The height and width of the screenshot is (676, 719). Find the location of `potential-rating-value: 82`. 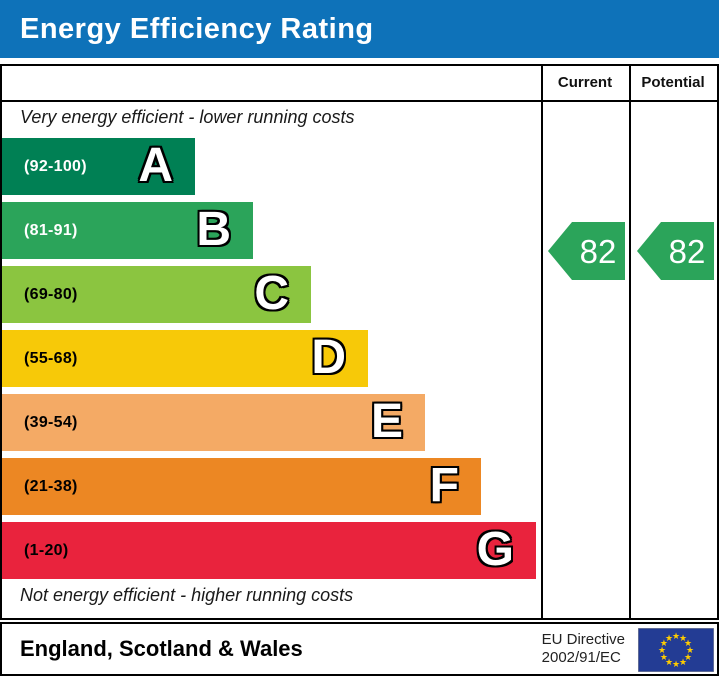

potential-rating-value: 82 is located at coordinates (687, 251).